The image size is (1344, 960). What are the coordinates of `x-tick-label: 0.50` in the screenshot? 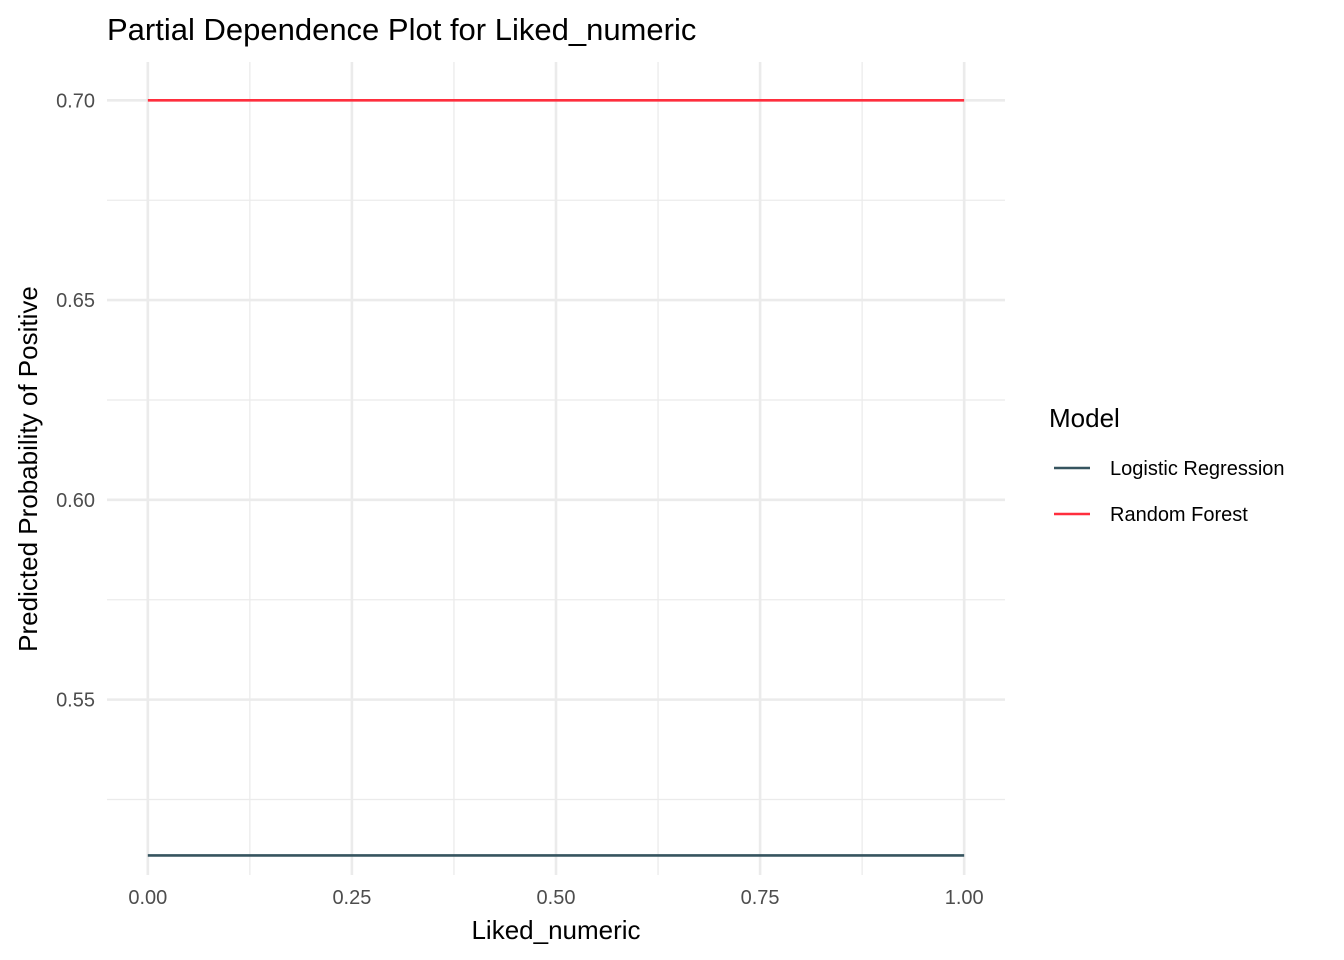 It's located at (556, 898).